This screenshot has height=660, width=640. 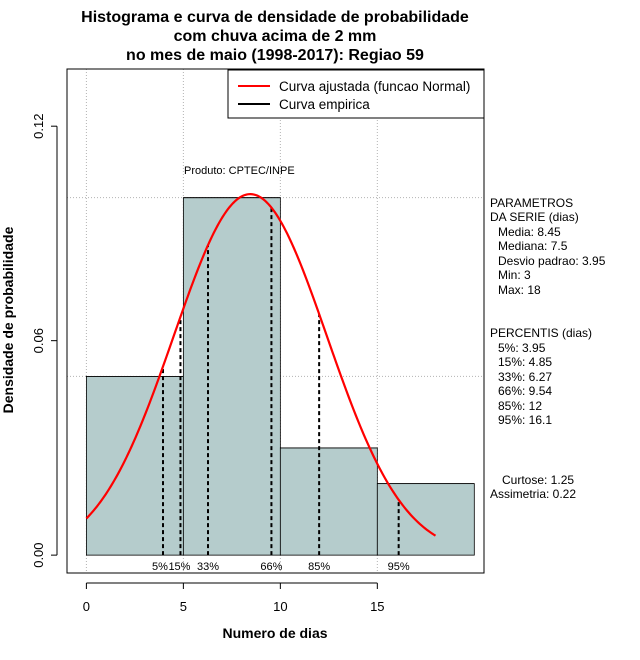 I want to click on curtose-text: Curtose: 1.25, so click(x=538, y=480).